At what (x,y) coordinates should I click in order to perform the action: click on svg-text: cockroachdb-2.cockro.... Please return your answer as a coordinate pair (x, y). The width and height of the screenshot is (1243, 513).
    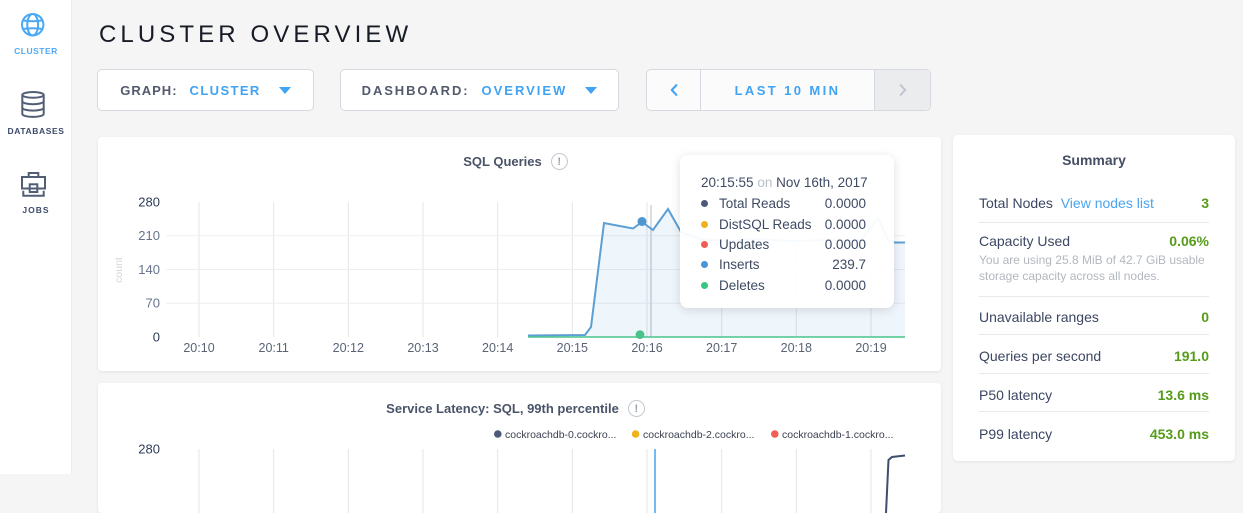
    Looking at the image, I should click on (698, 435).